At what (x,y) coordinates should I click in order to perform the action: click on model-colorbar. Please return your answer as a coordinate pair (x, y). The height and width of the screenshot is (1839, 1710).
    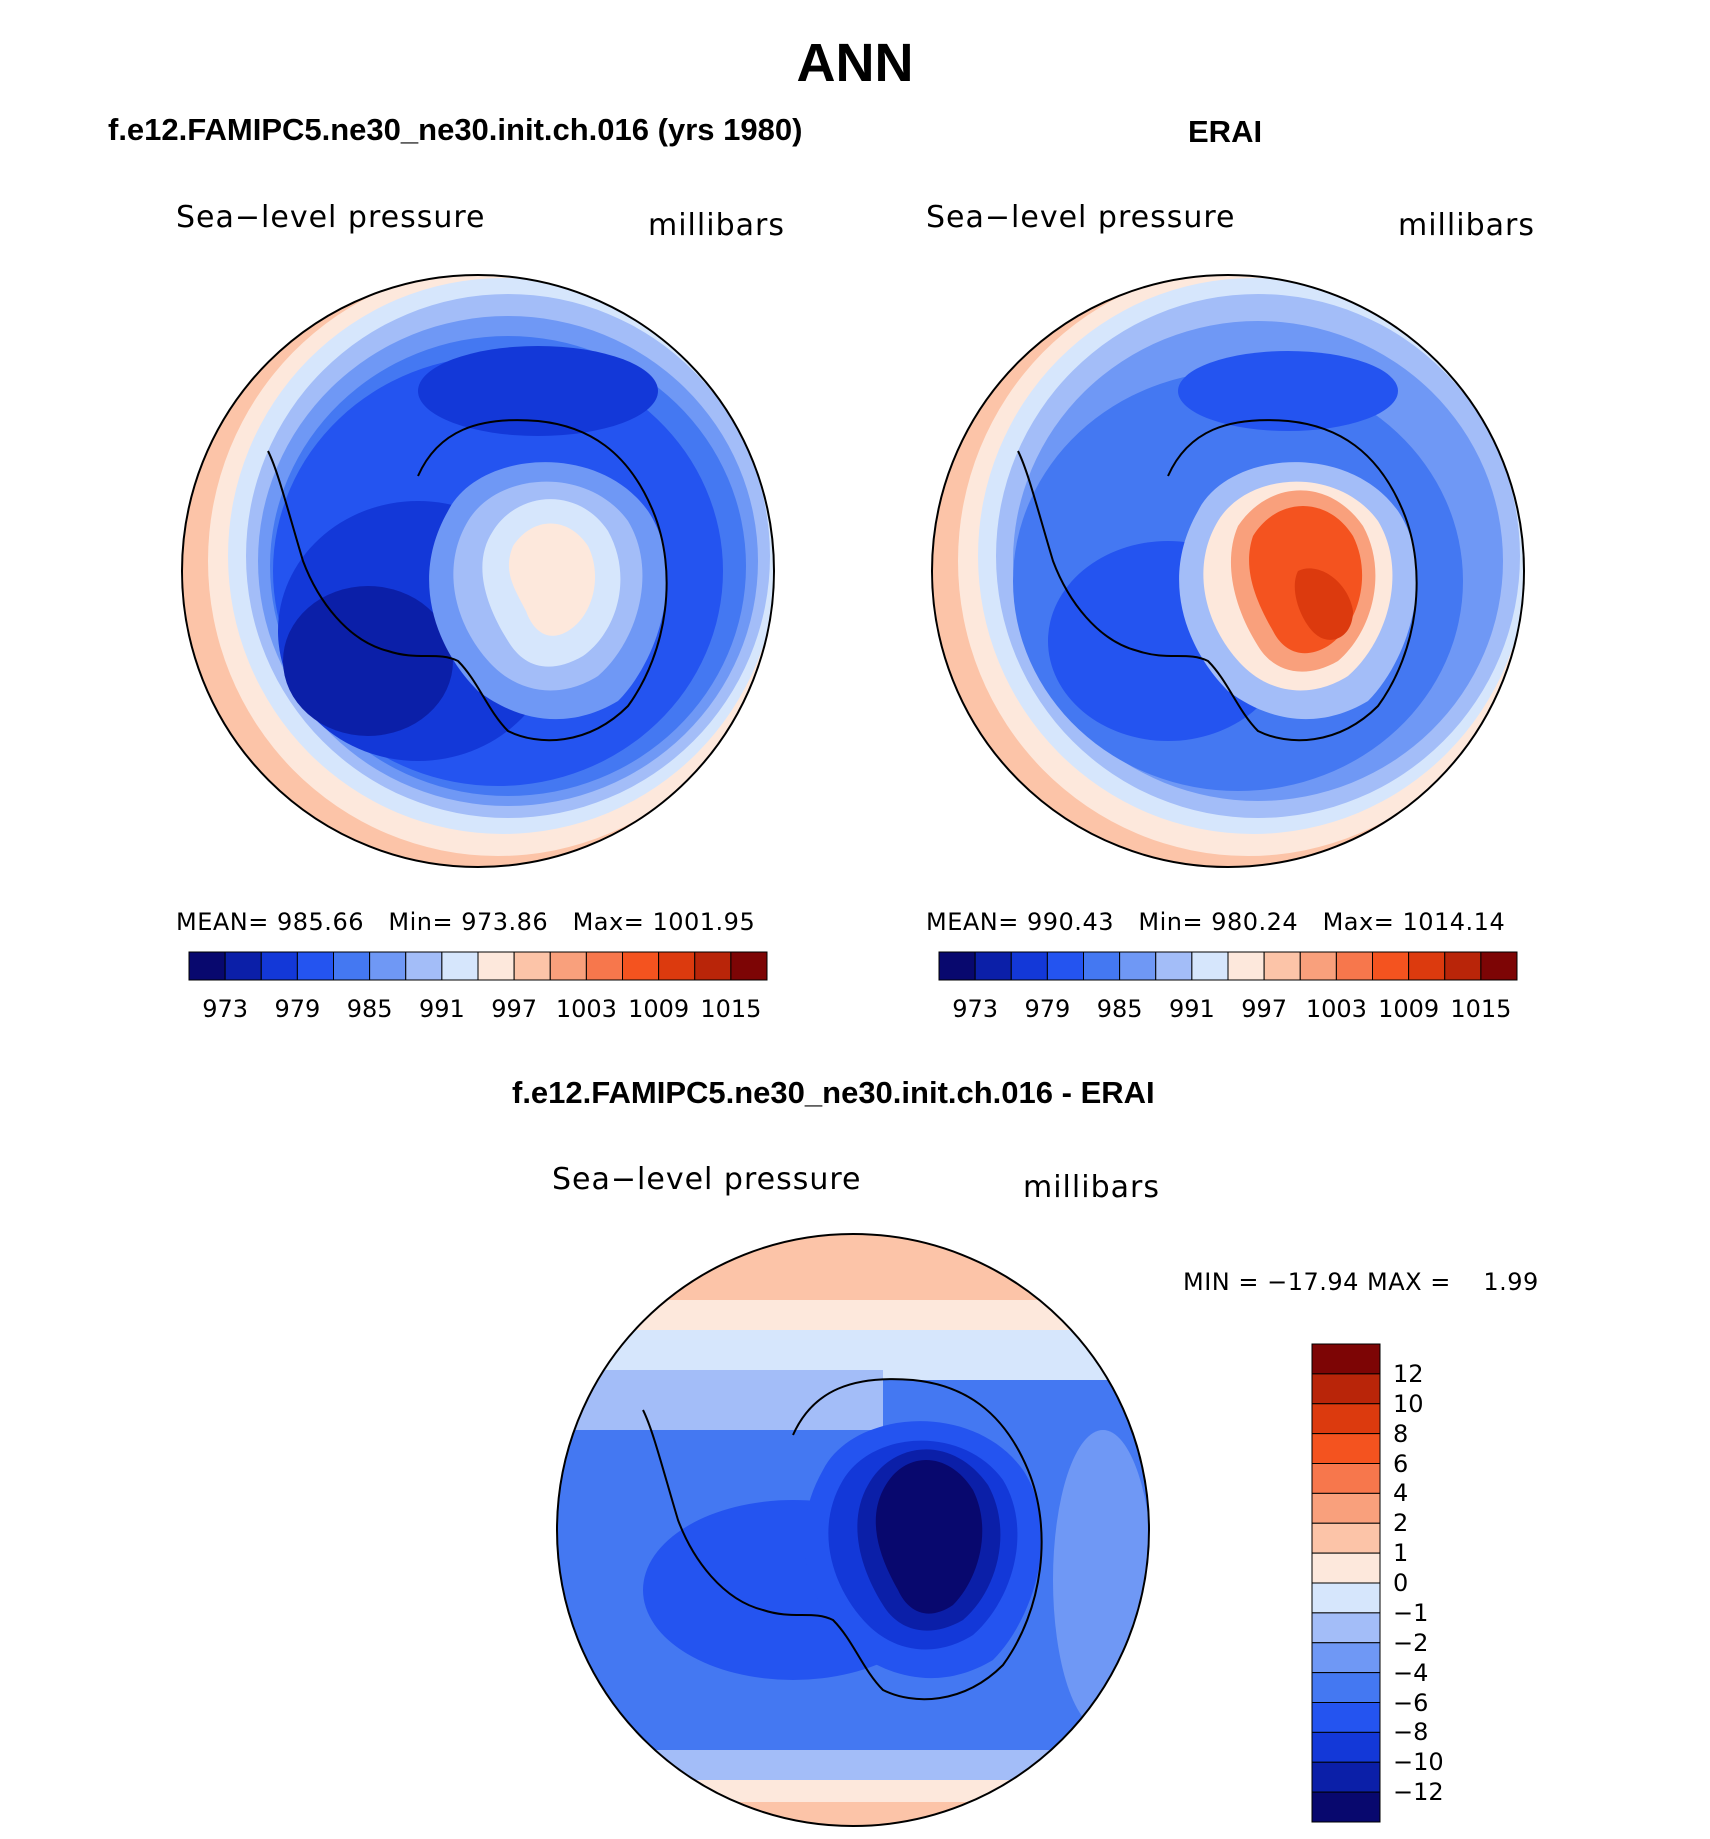
    Looking at the image, I should click on (478, 966).